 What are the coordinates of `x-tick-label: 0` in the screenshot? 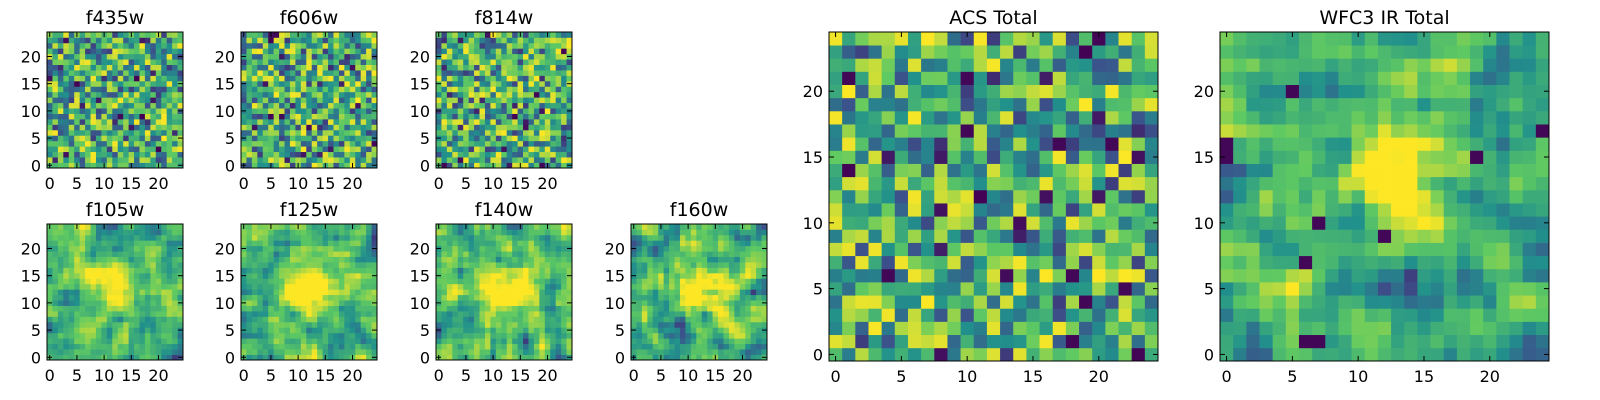 It's located at (439, 375).